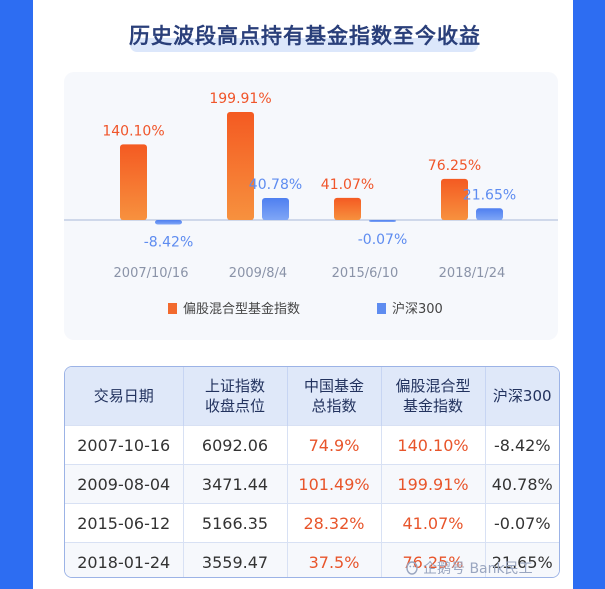 Image resolution: width=605 pixels, height=589 pixels. What do you see at coordinates (383, 240) in the screenshot?
I see `data-label-hs300-2: -0.07%` at bounding box center [383, 240].